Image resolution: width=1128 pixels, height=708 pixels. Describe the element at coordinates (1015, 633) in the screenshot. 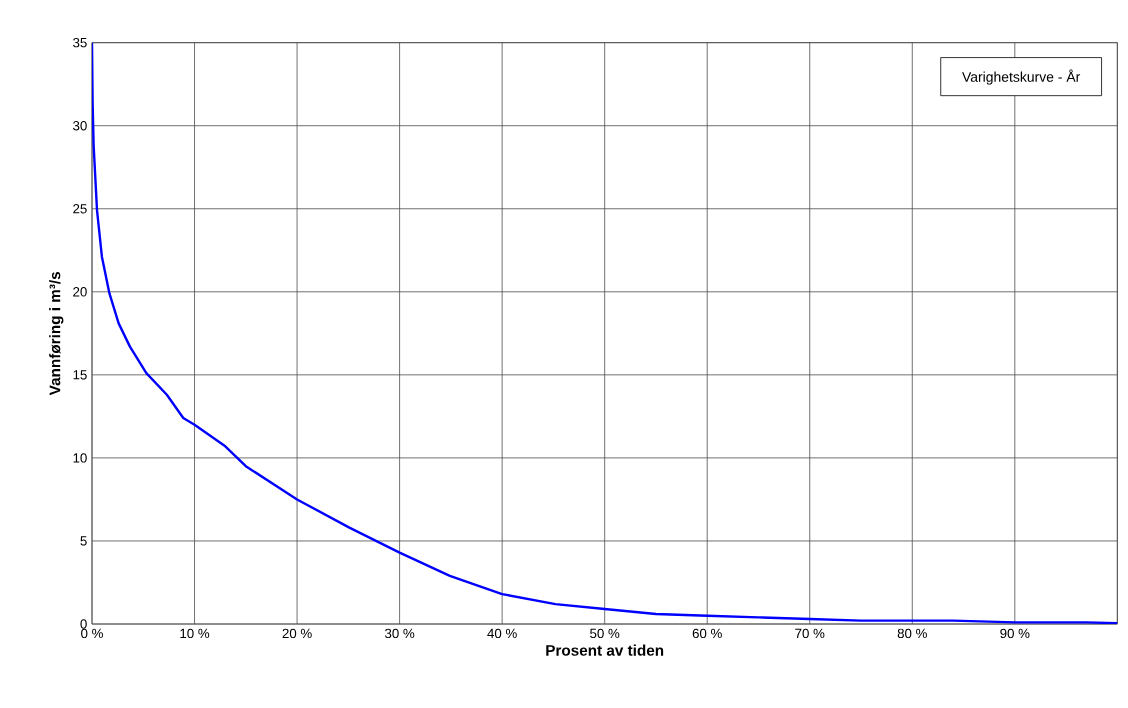

I see `x-tick-label: 90 %` at that location.